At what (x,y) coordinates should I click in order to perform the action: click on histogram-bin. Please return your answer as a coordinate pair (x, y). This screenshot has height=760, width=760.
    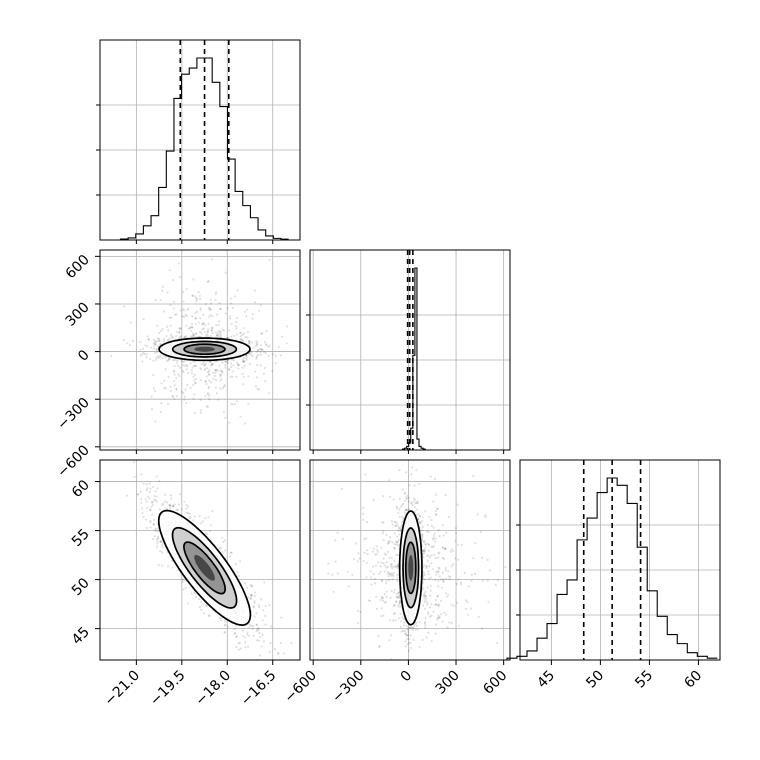
    Looking at the image, I should click on (652, 625).